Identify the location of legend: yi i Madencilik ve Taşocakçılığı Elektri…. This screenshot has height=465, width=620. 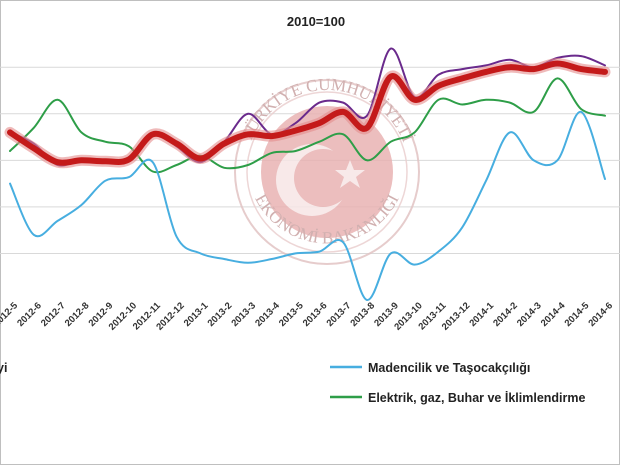
(292, 383).